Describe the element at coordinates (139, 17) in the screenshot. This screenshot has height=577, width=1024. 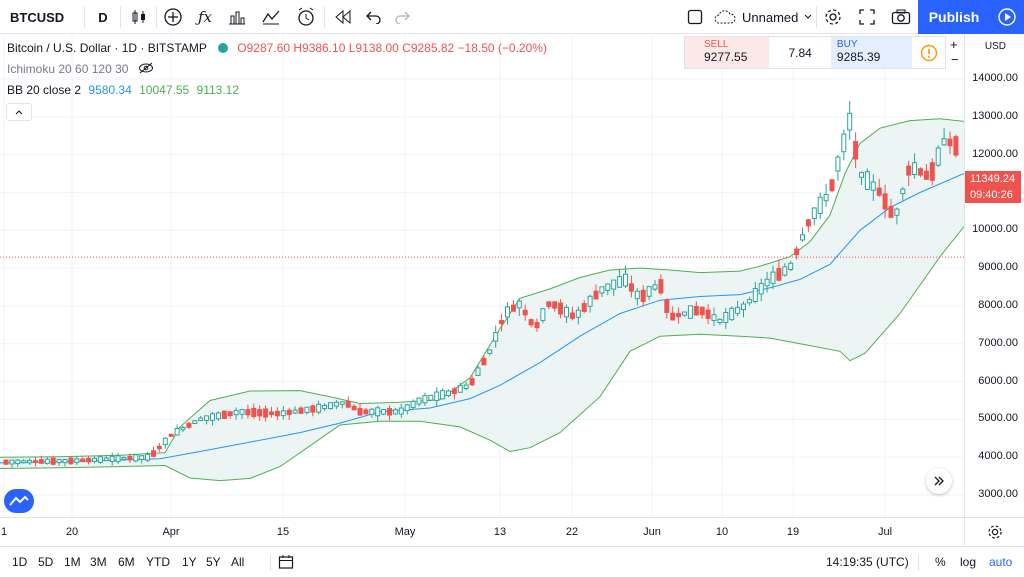
I see `candles-icon` at that location.